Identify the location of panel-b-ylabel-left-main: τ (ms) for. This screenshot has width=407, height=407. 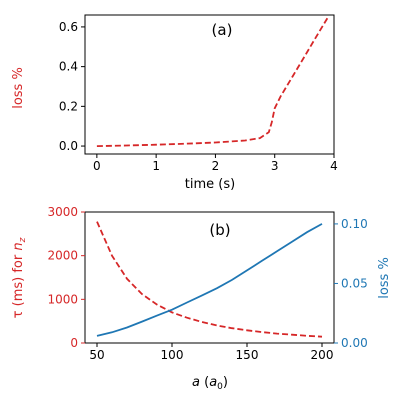
(18, 285).